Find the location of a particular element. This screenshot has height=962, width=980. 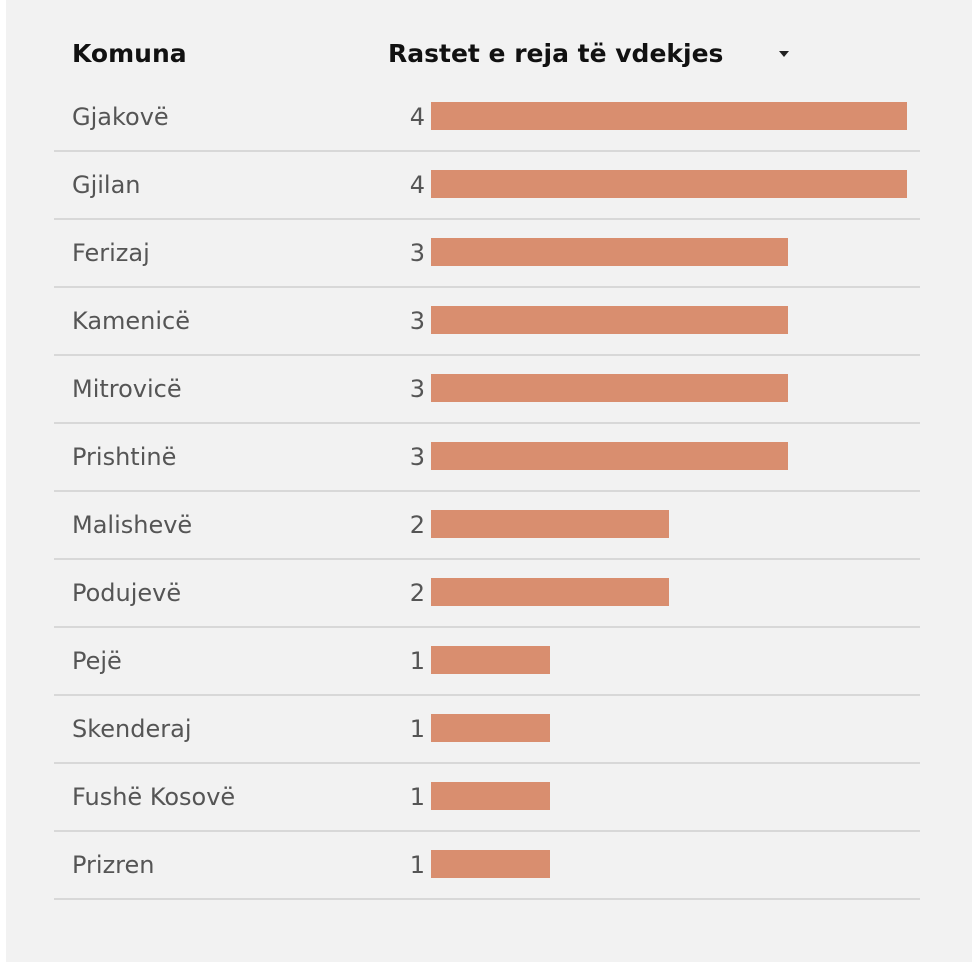

table-row: Prishtinë 3 is located at coordinates (487, 458).